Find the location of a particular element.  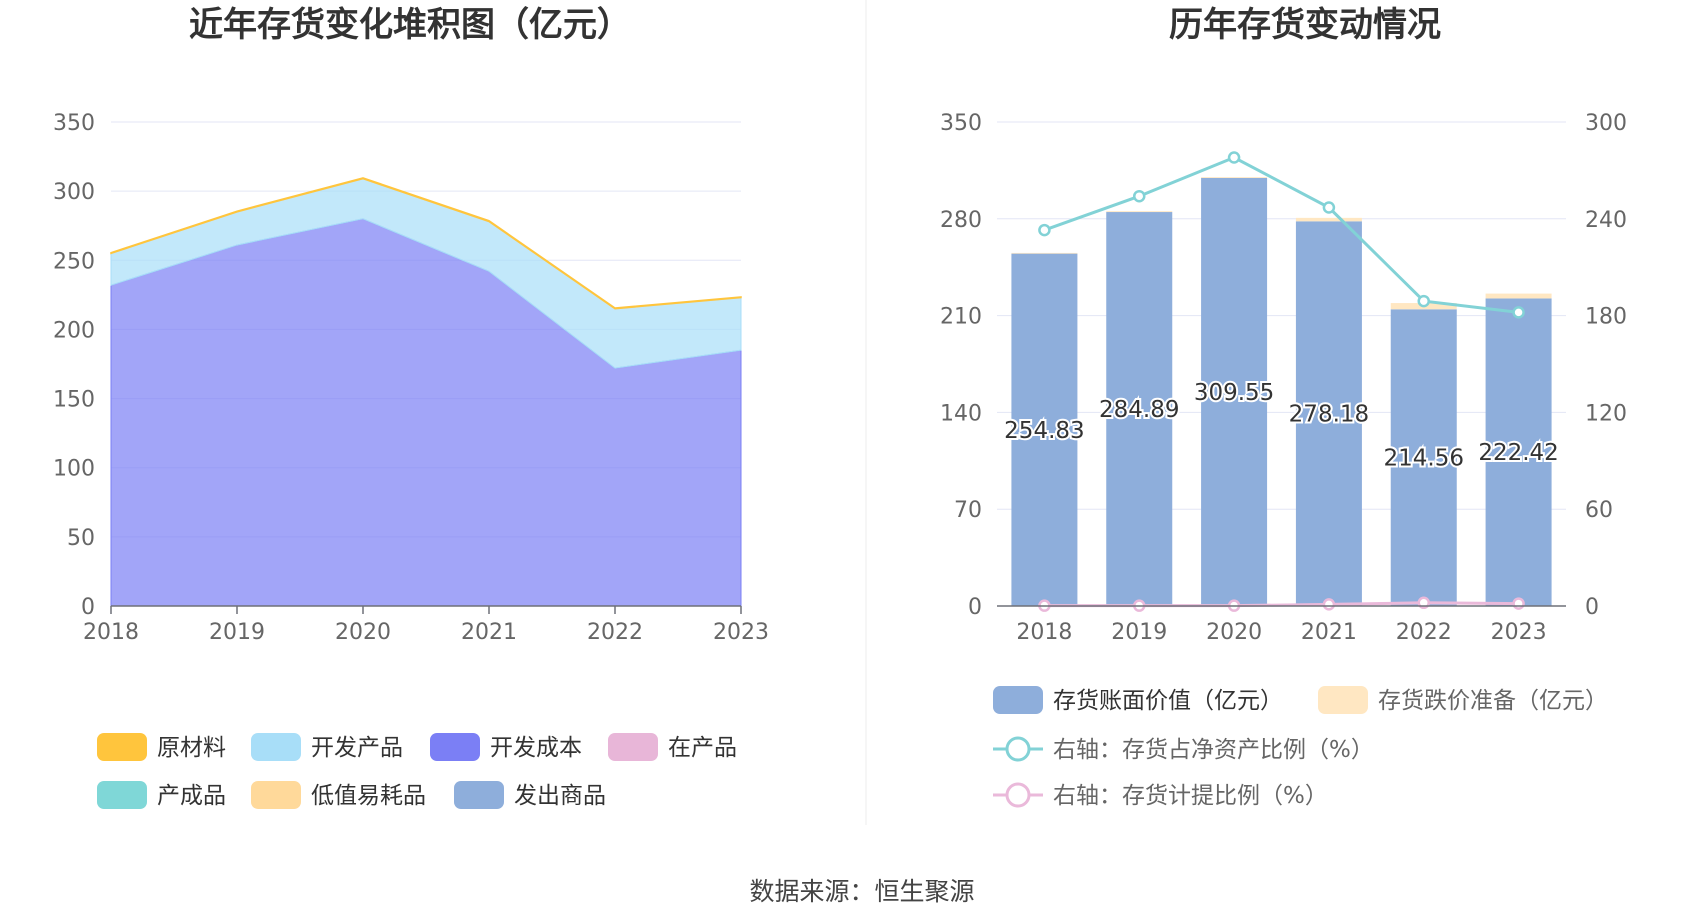

right-y2-tick-label: 60 is located at coordinates (1599, 510).